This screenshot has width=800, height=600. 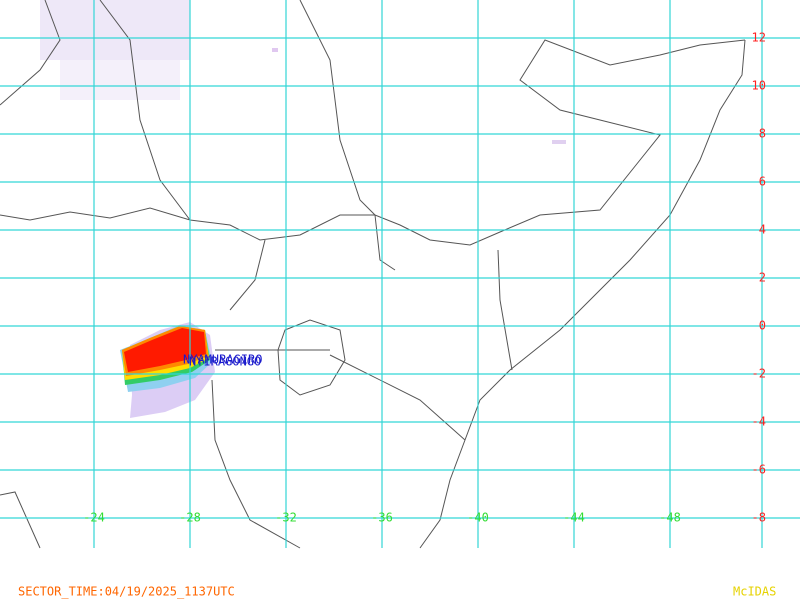 What do you see at coordinates (574, 518) in the screenshot?
I see `lon-label: -44` at bounding box center [574, 518].